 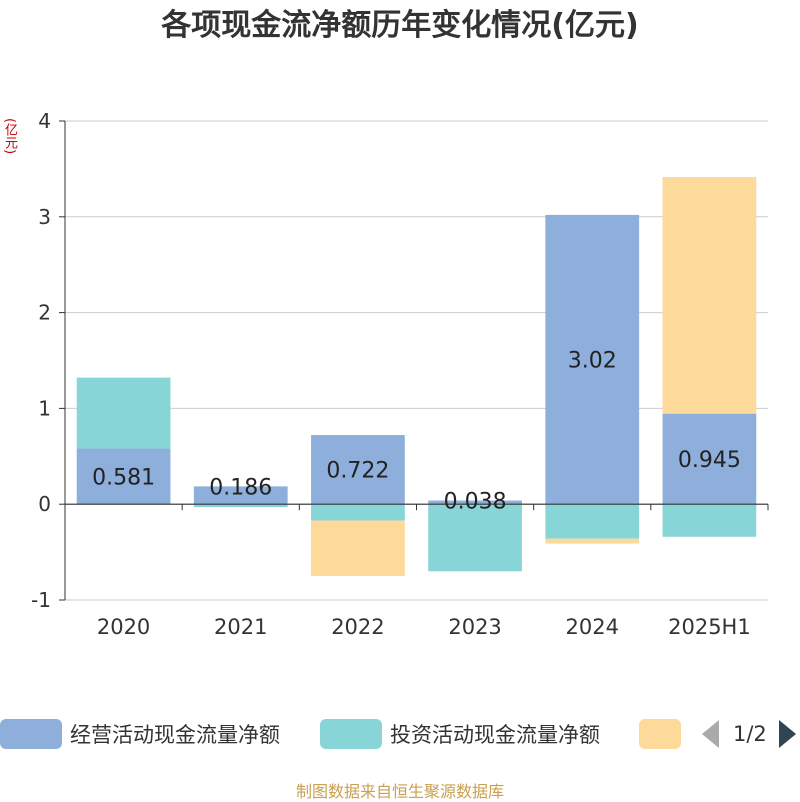 I want to click on data-label: 0.945, so click(x=709, y=460).